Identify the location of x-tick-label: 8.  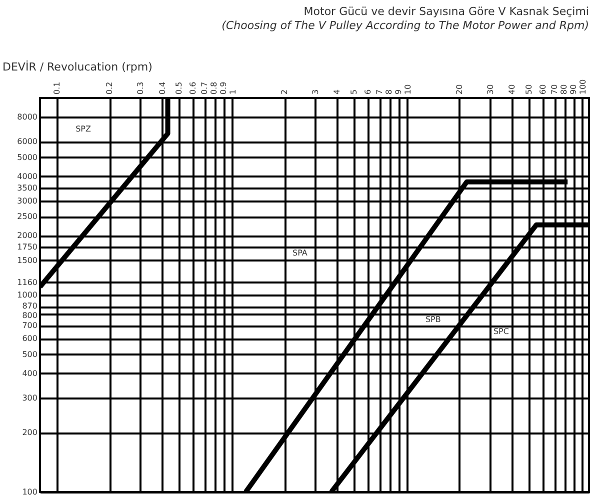
(389, 91).